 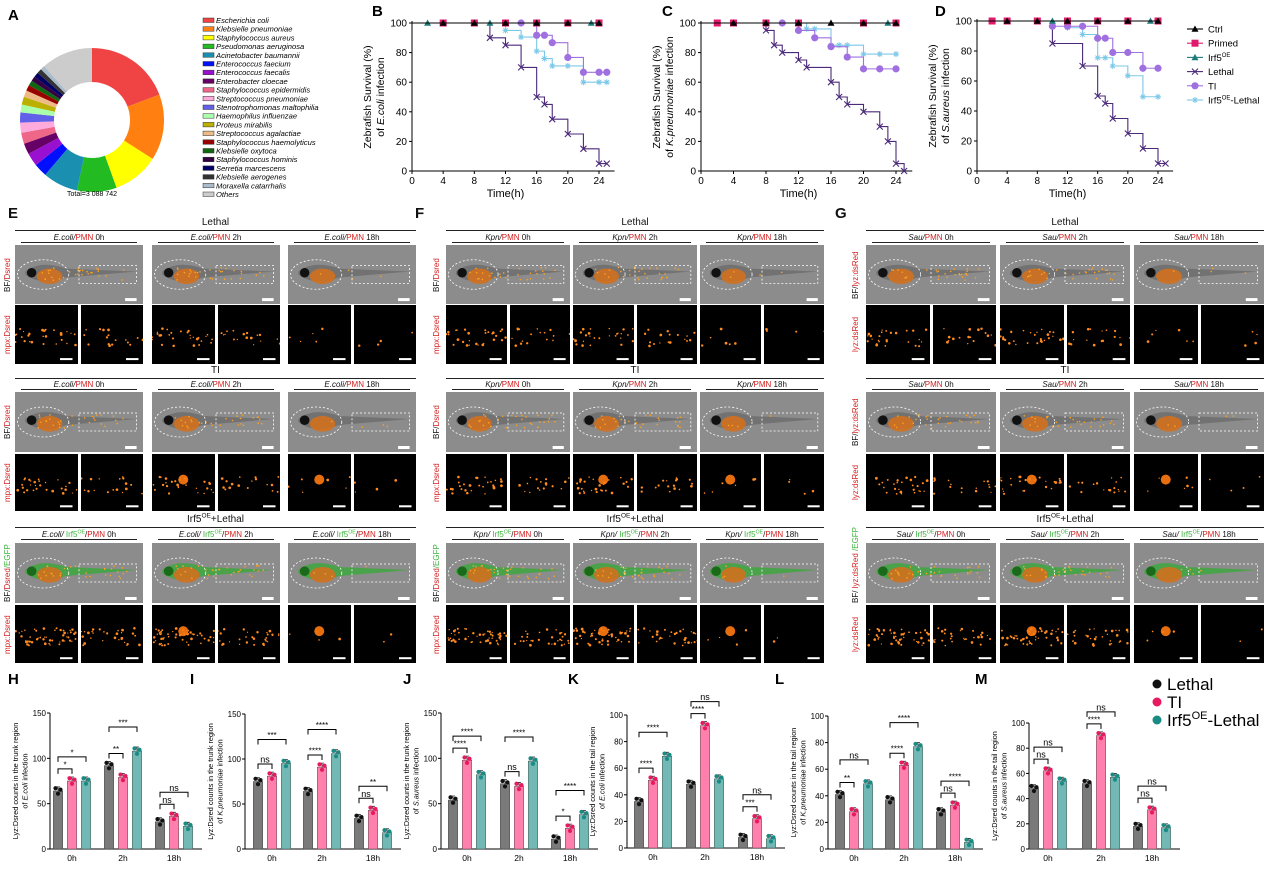 What do you see at coordinates (260, 46) in the screenshot?
I see `legend-label: Pseudomonas aeruginosa` at bounding box center [260, 46].